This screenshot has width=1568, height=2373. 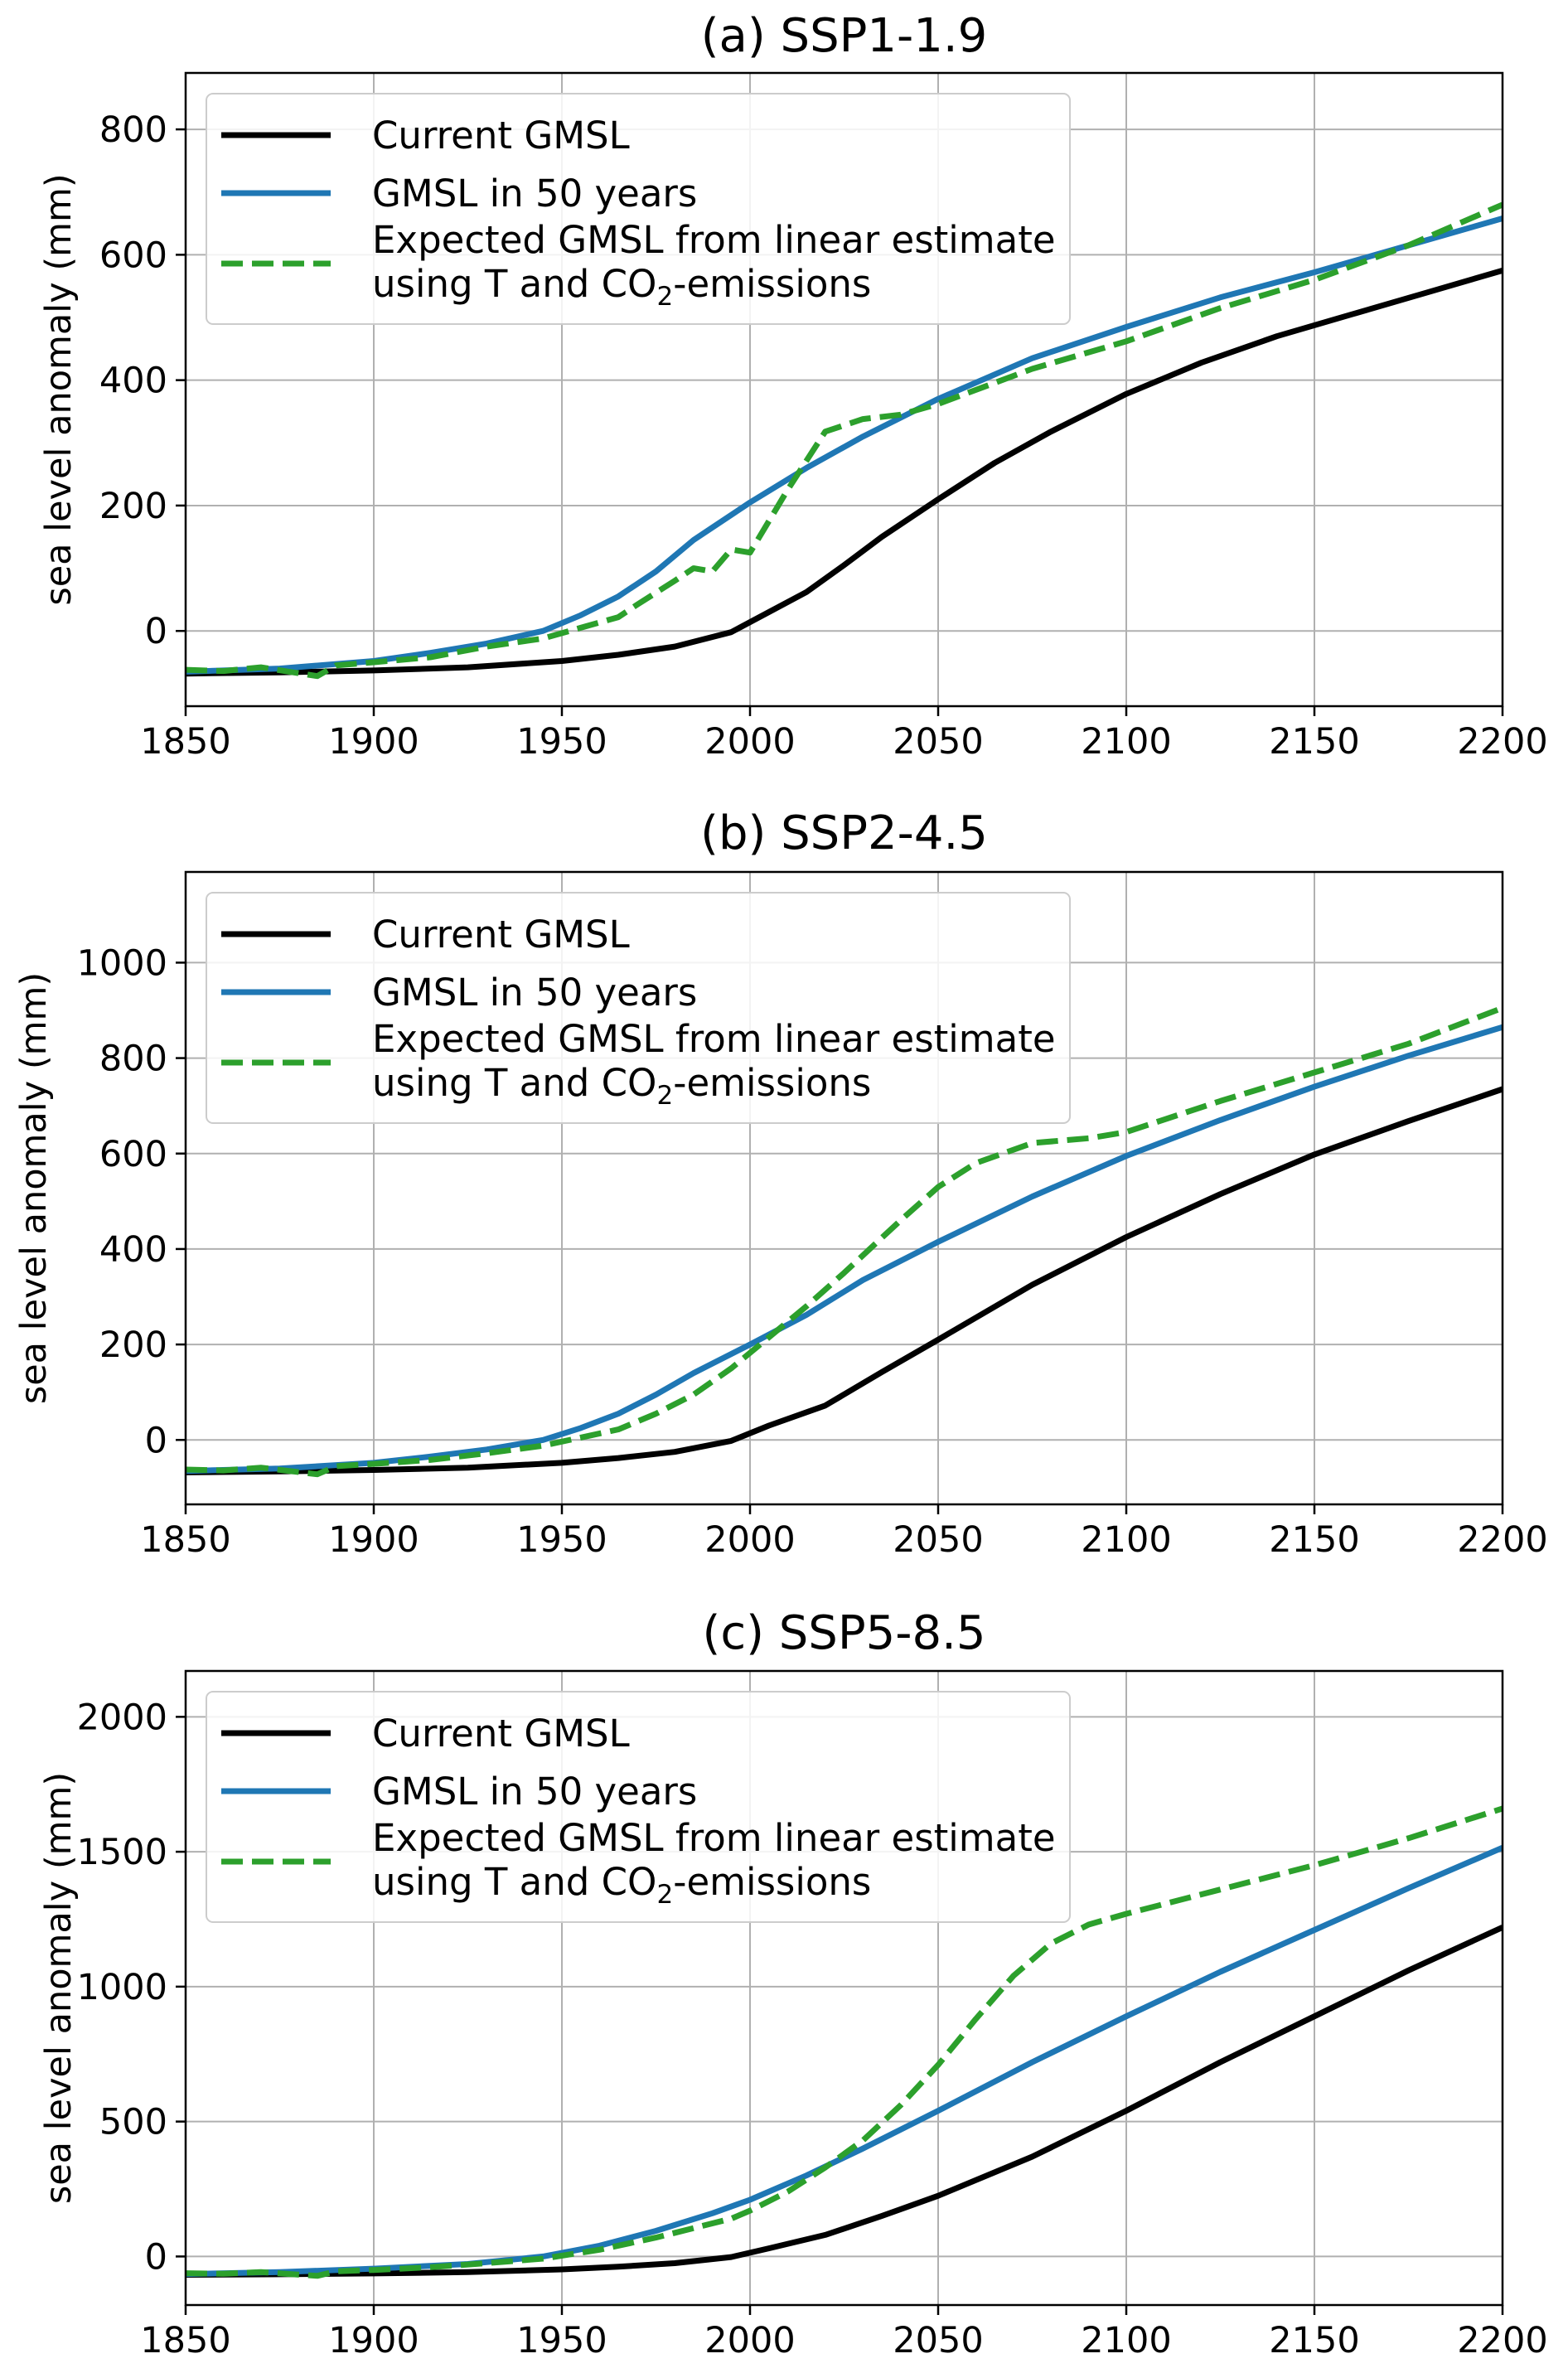 I want to click on y-tick-label: 500, so click(x=133, y=2122).